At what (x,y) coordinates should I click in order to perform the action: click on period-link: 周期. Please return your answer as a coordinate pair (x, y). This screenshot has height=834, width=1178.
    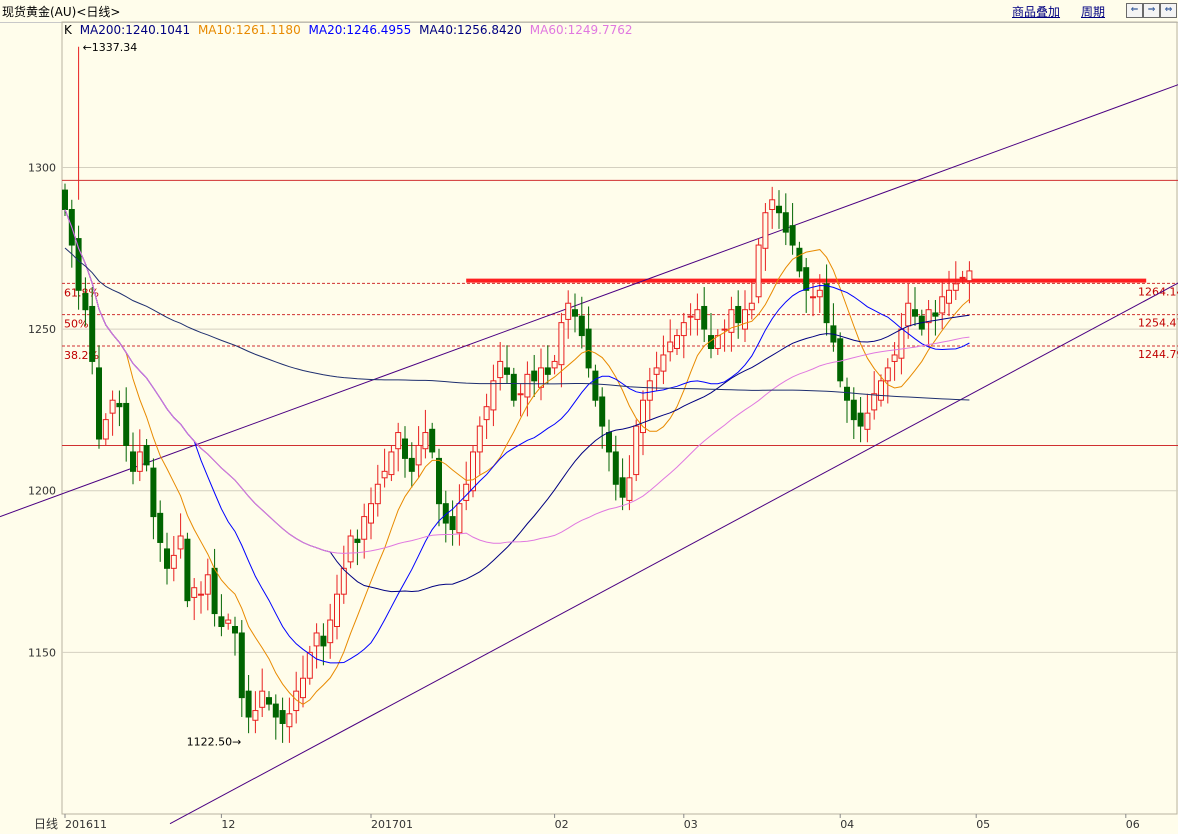
    Looking at the image, I should click on (1093, 12).